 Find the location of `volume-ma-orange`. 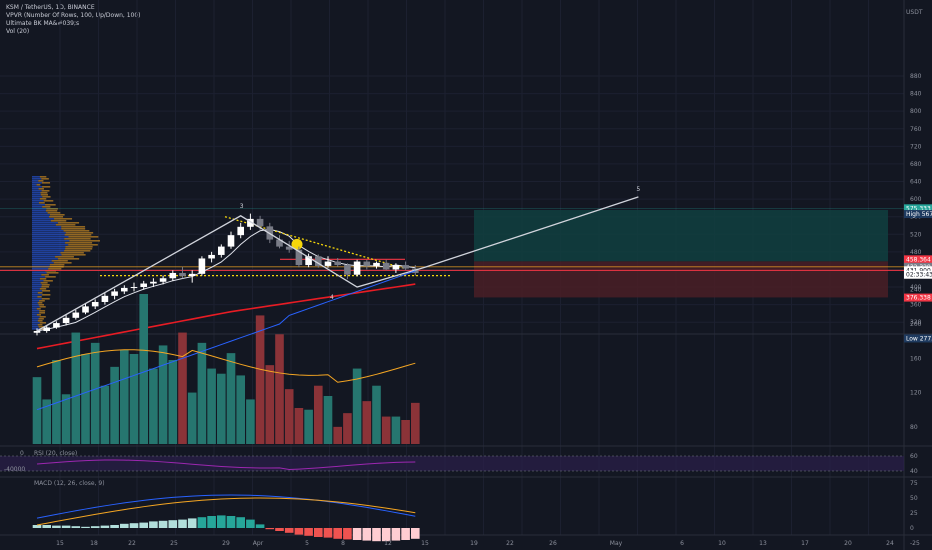

volume-ma-orange is located at coordinates (226, 366).